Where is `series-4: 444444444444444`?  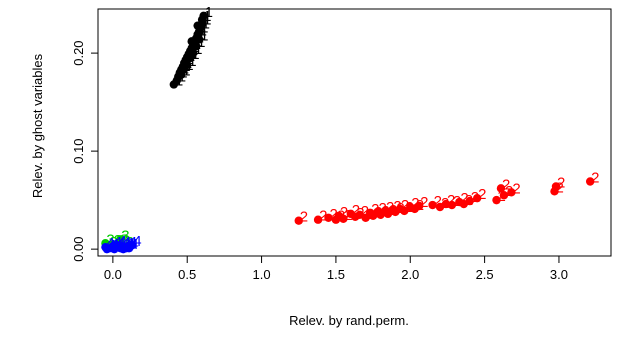 series-4: 444444444444444 is located at coordinates (121, 243).